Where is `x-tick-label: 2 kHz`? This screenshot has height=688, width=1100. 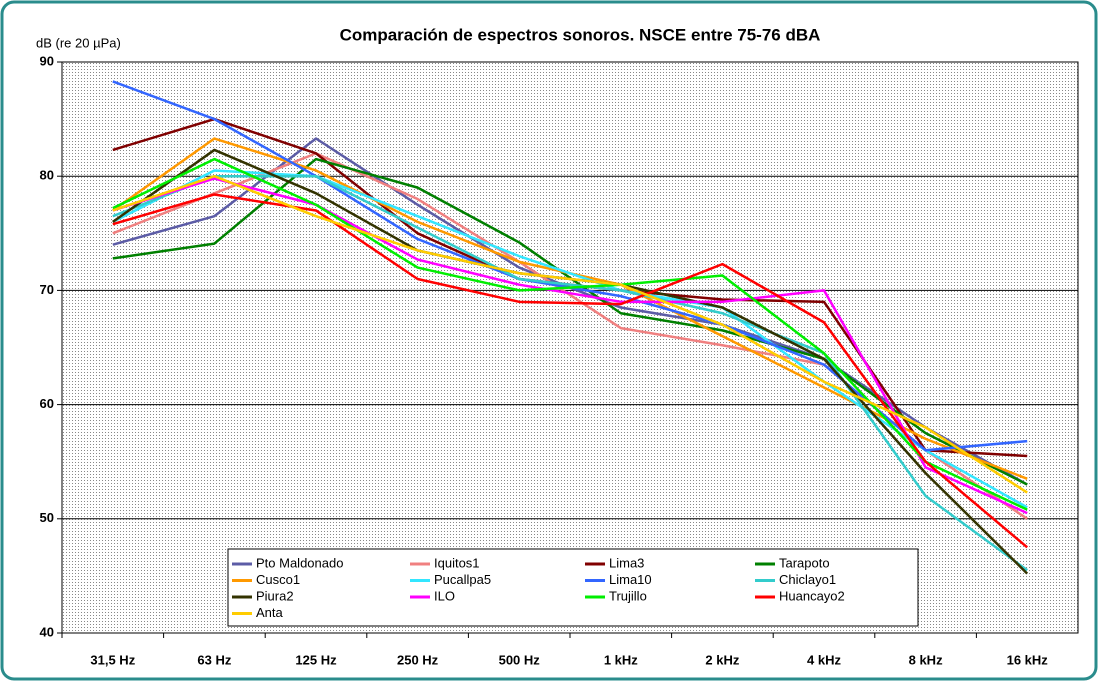 x-tick-label: 2 kHz is located at coordinates (722, 659).